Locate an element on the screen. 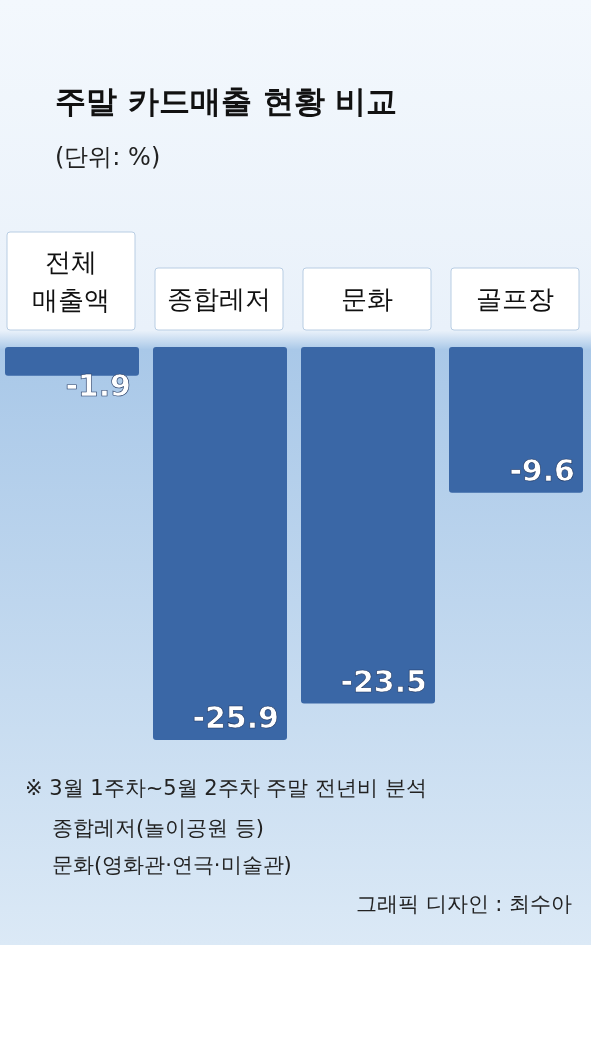 Image resolution: width=591 pixels, height=1040 pixels. data-label: -9.6 is located at coordinates (542, 470).